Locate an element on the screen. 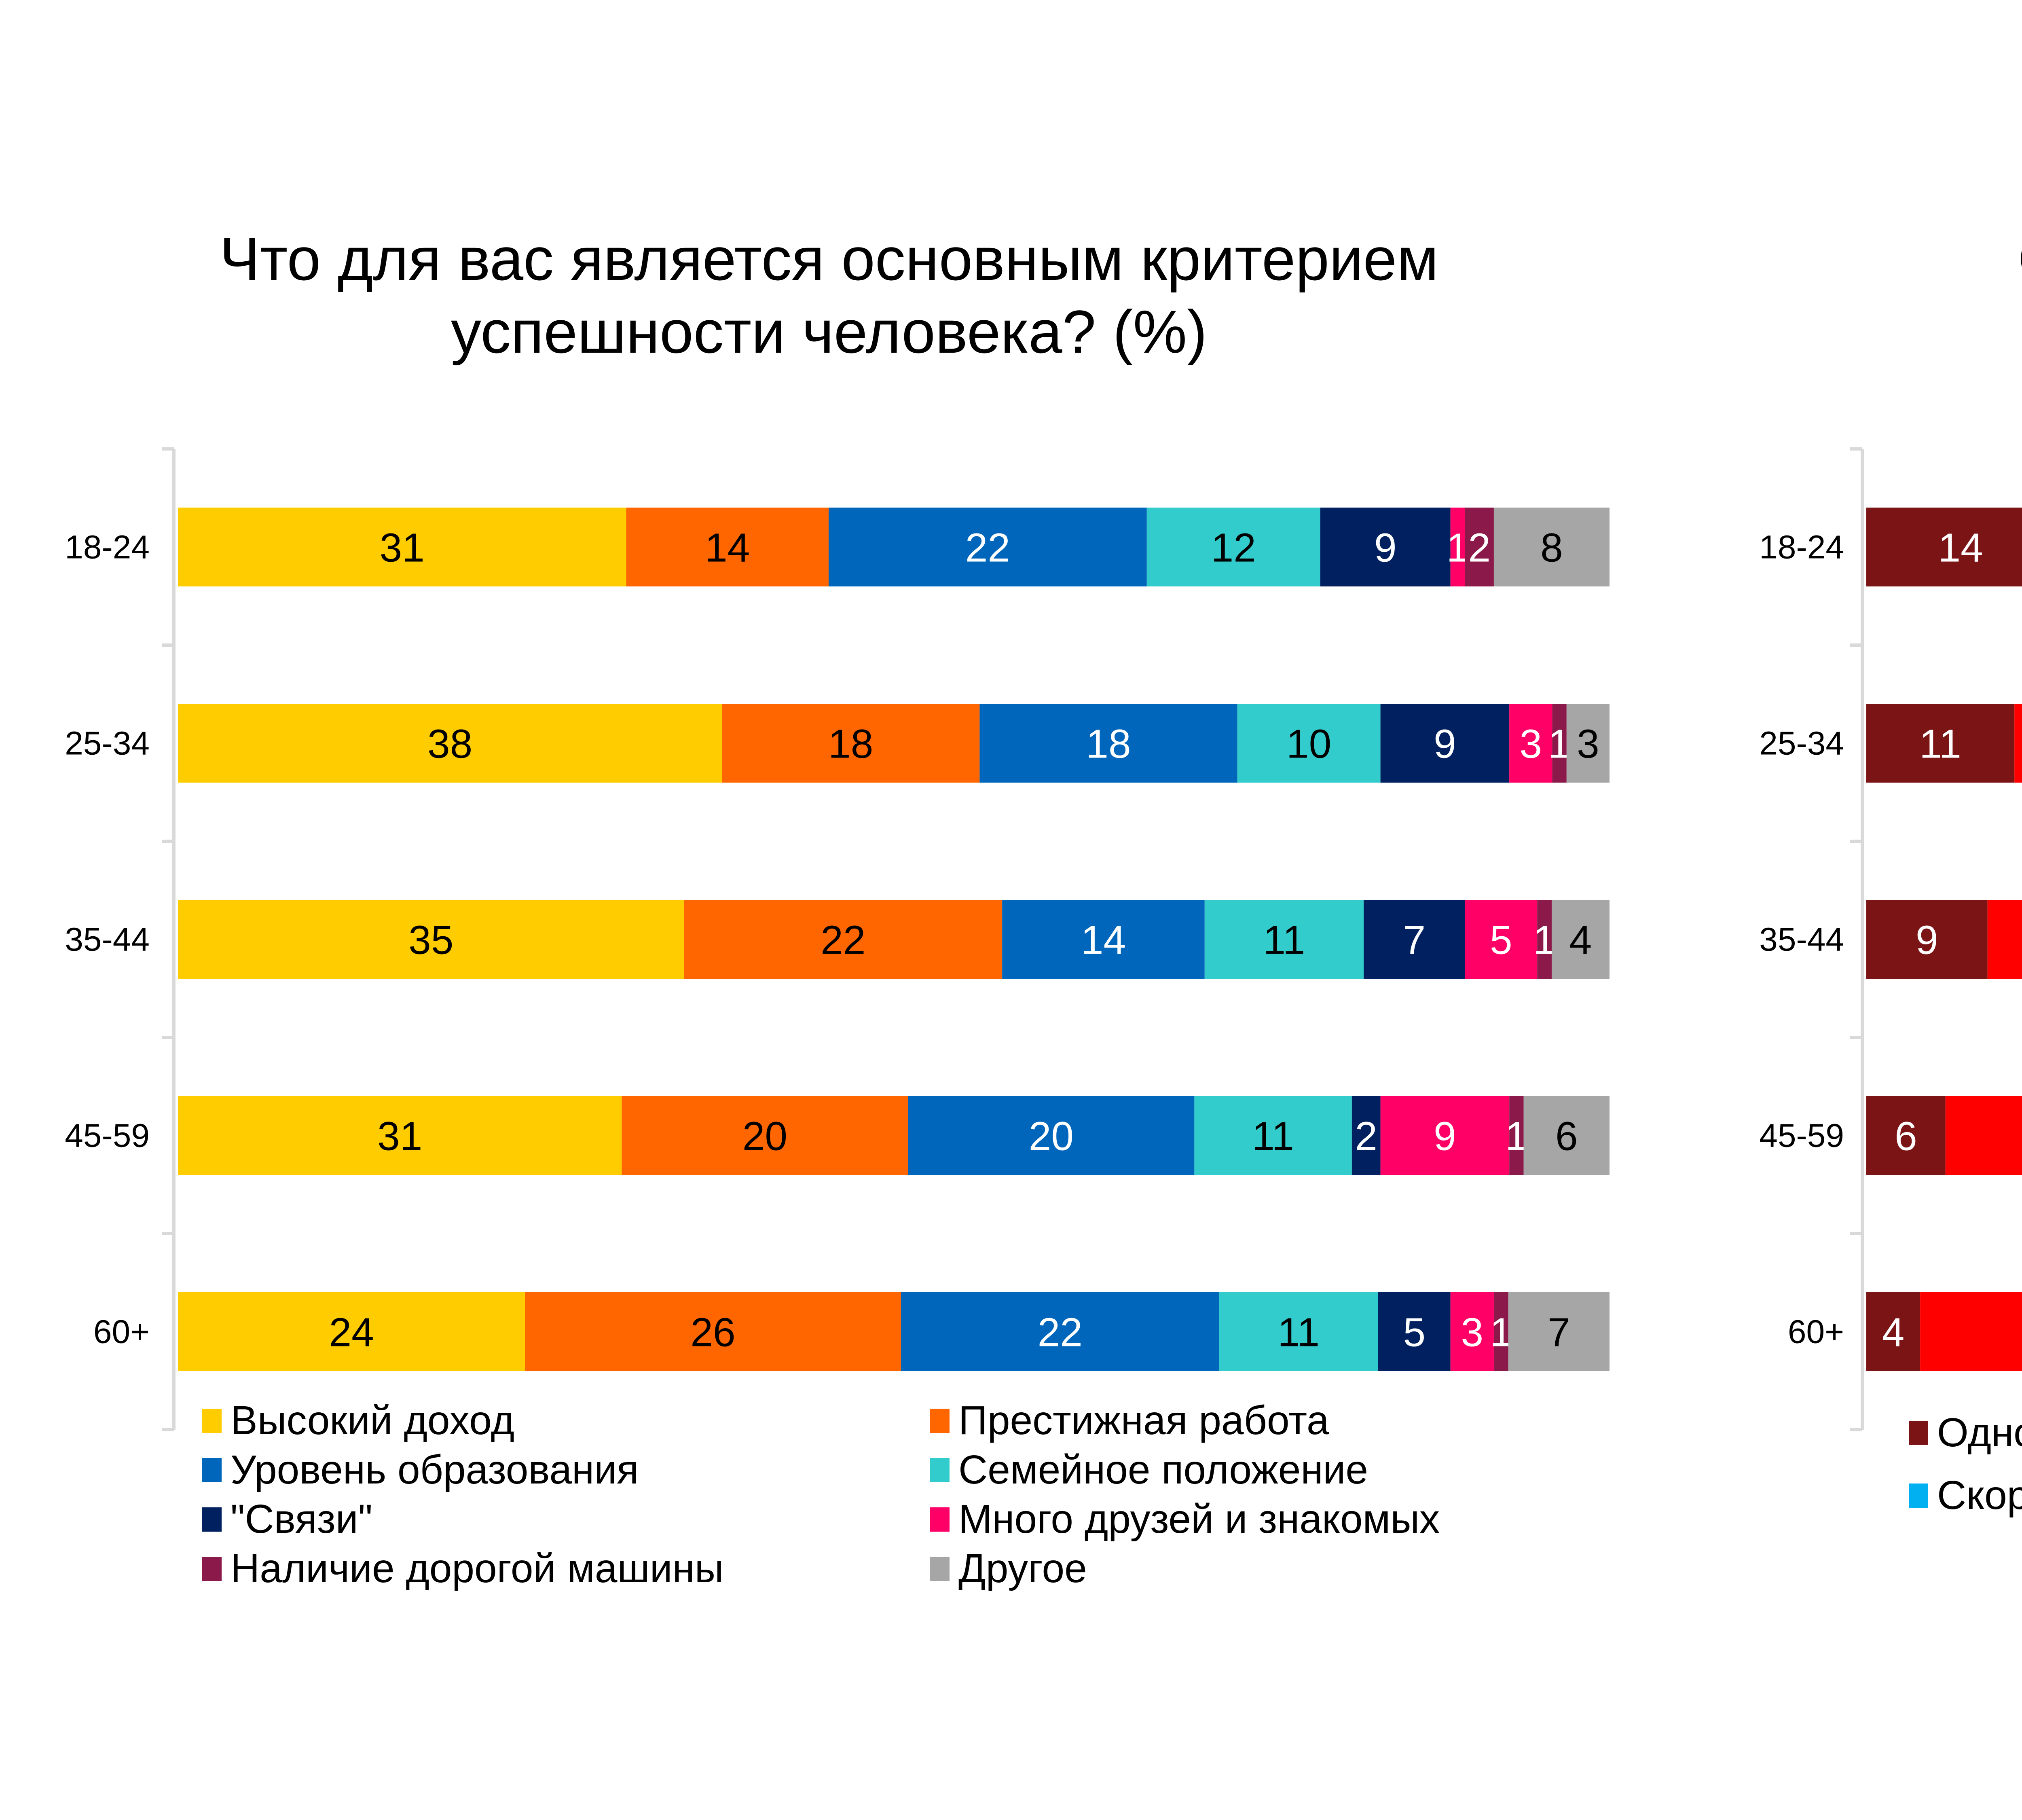 The height and width of the screenshot is (1820, 2022). legend-item: Много друзей и знакомых is located at coordinates (1185, 1520).